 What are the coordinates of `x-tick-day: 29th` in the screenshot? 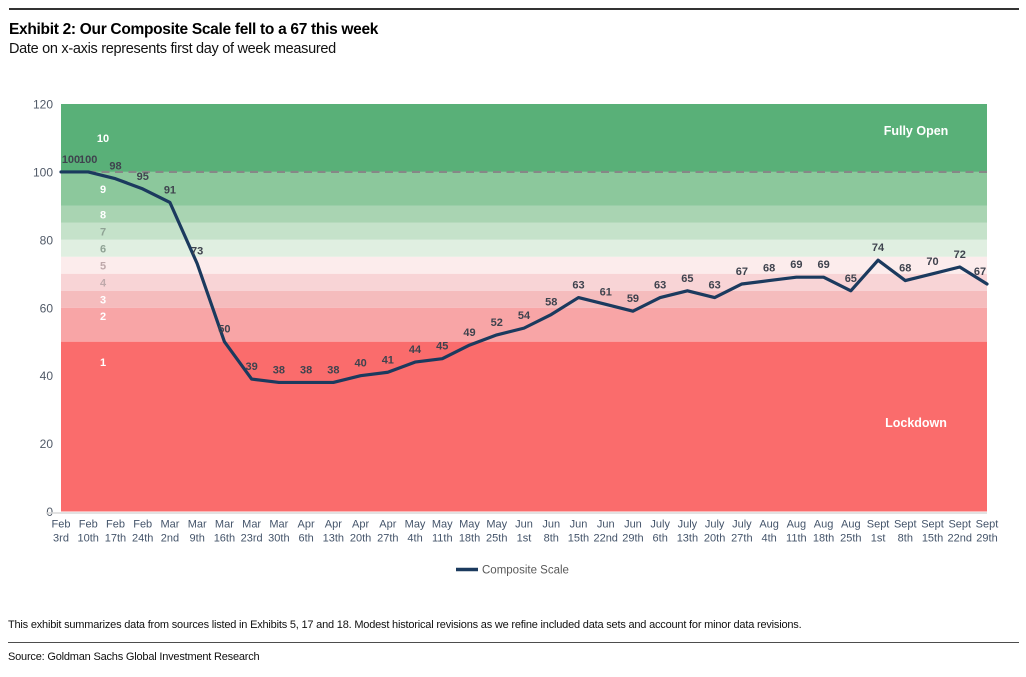 It's located at (632, 539).